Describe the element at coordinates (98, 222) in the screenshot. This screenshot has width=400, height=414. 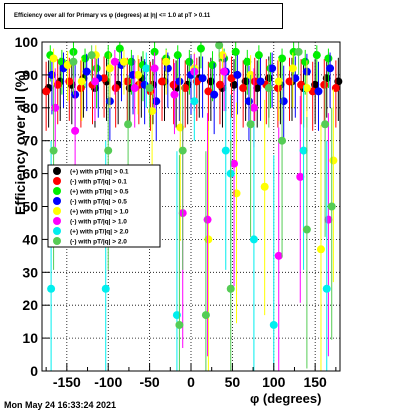
I see `legend-label: (-) with pT/|q| > 1.0` at that location.